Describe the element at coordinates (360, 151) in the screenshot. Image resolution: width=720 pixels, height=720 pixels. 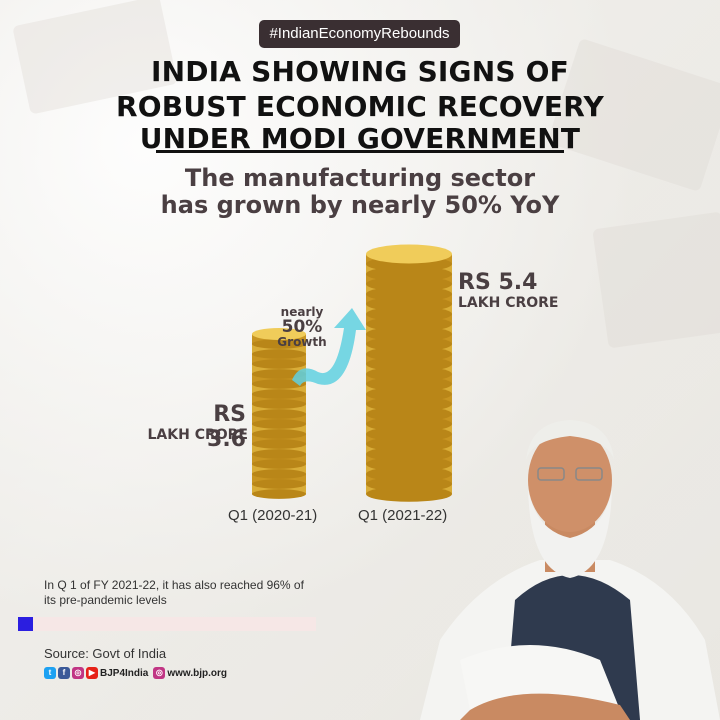
I see `headline-underline` at that location.